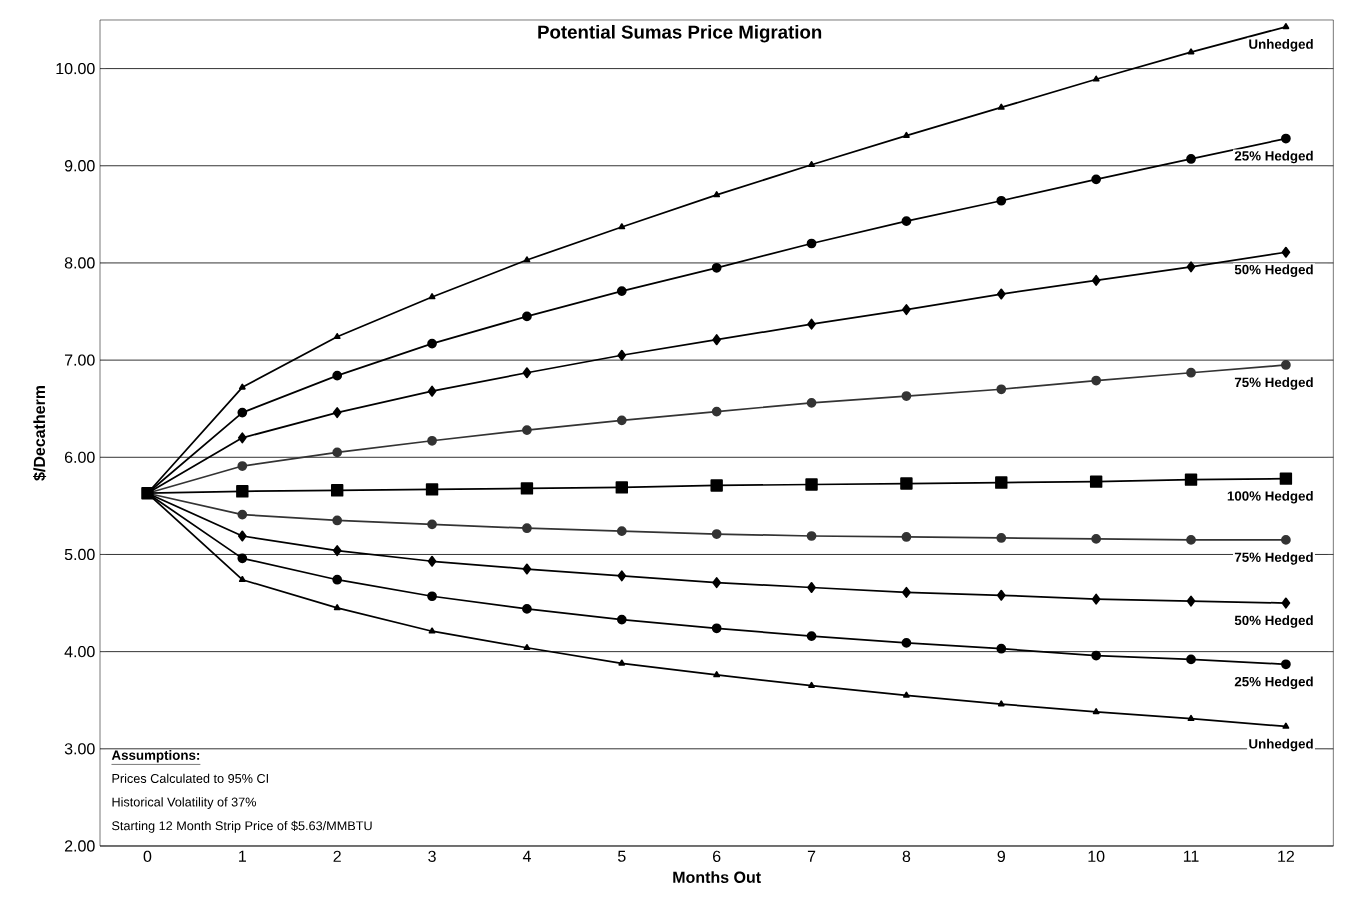 Image resolution: width=1350 pixels, height=914 pixels. I want to click on x-tick-label: 10, so click(1096, 856).